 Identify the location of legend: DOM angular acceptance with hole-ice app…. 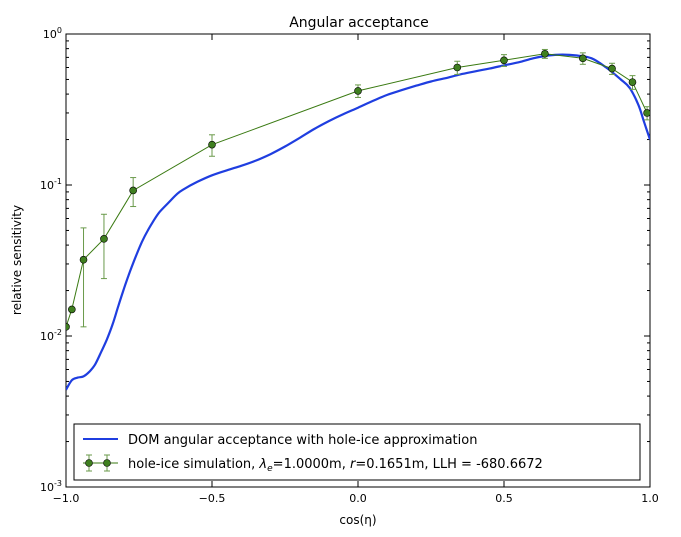
(357, 452).